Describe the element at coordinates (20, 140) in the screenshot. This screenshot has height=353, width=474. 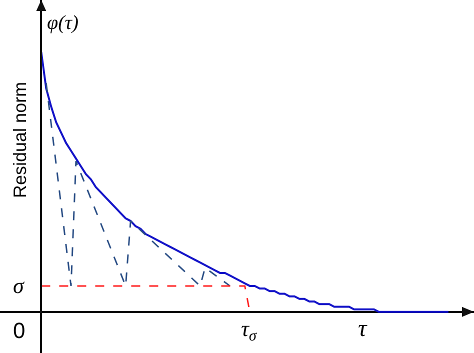
I see `y-axis-title: Residual norm` at that location.